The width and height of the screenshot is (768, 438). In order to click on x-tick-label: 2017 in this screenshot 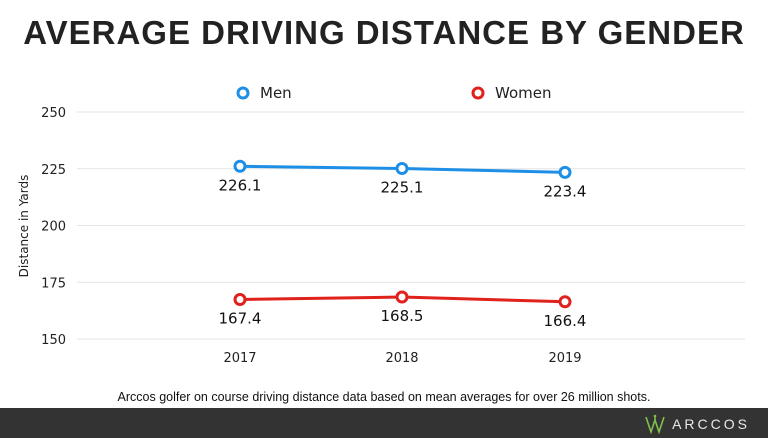, I will do `click(239, 358)`.